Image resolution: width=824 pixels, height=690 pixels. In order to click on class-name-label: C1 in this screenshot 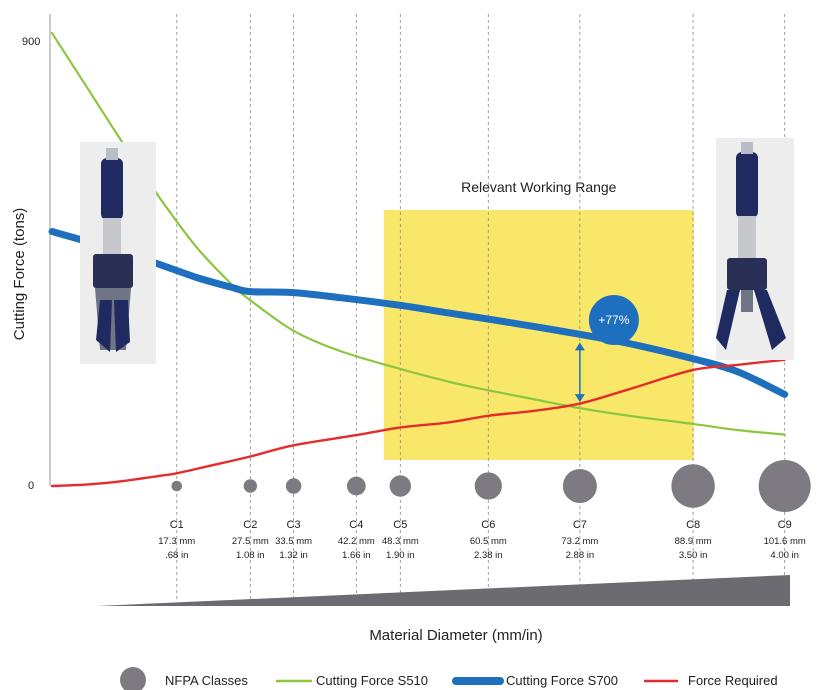, I will do `click(177, 525)`.